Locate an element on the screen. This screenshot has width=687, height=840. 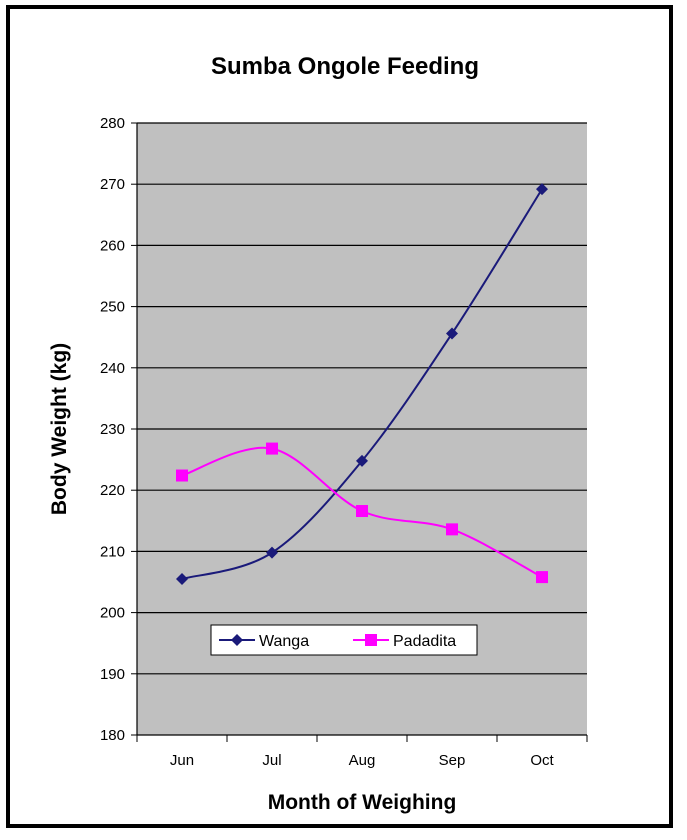
legend-item-padadita: Padadita is located at coordinates (404, 641).